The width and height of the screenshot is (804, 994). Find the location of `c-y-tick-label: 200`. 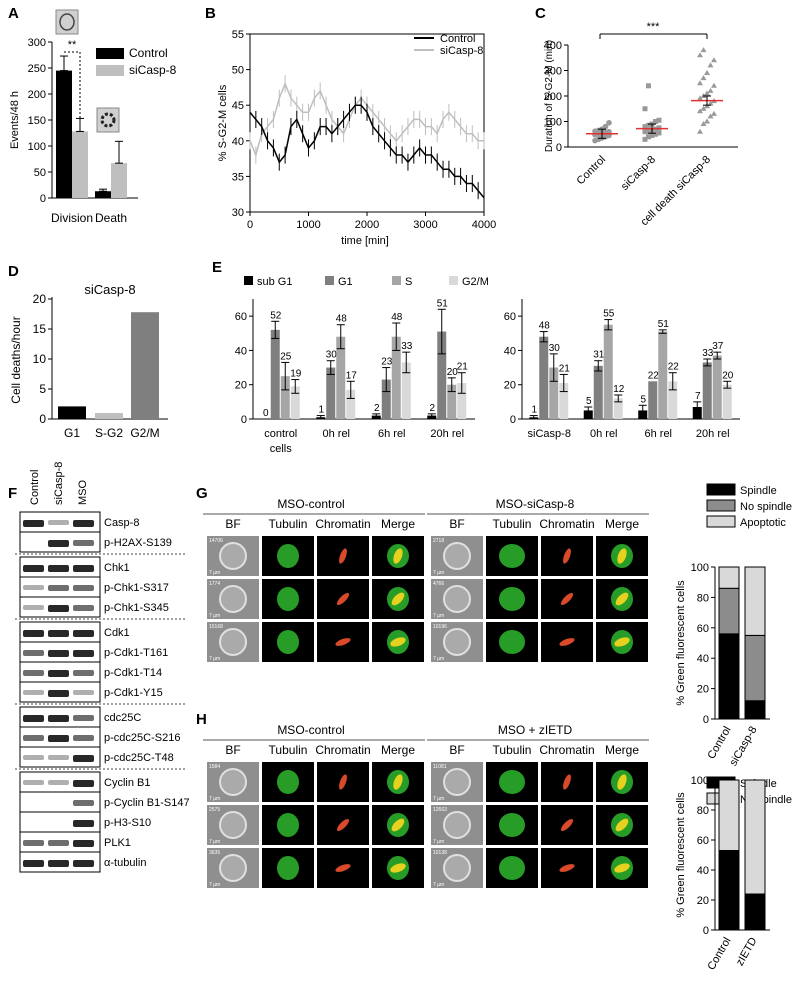

c-y-tick-label: 200 is located at coordinates (553, 97).